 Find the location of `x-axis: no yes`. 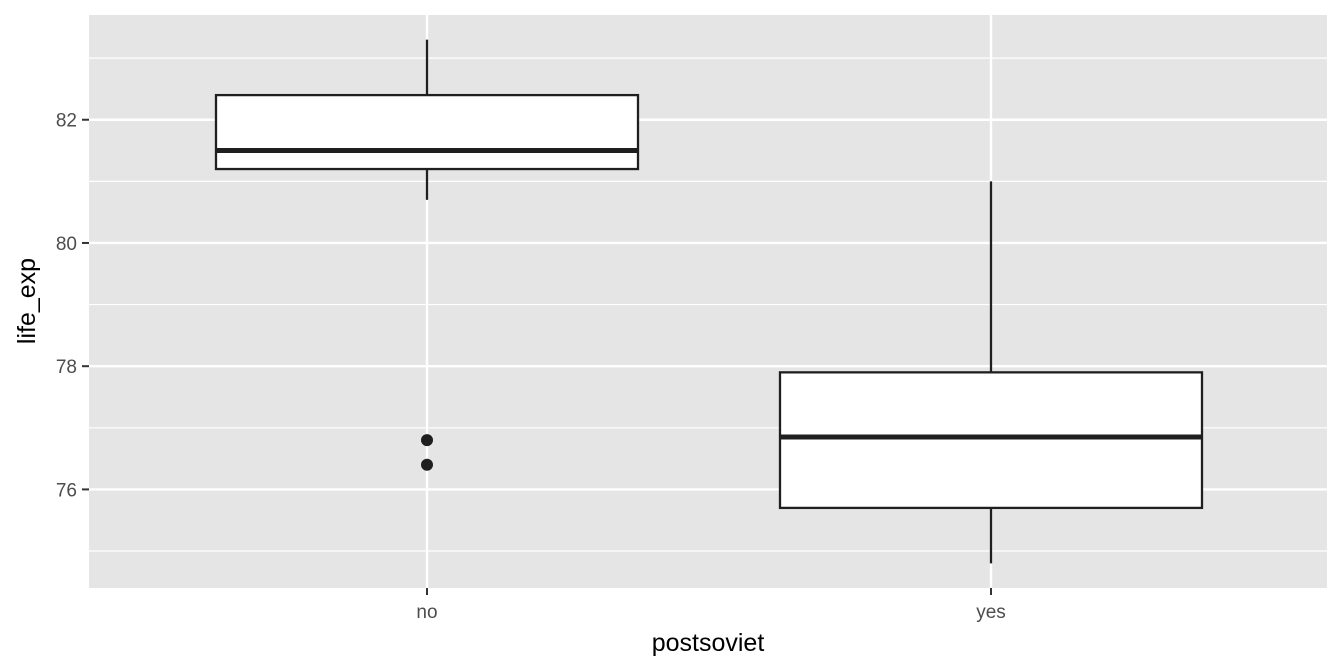

x-axis: no yes is located at coordinates (711, 605).